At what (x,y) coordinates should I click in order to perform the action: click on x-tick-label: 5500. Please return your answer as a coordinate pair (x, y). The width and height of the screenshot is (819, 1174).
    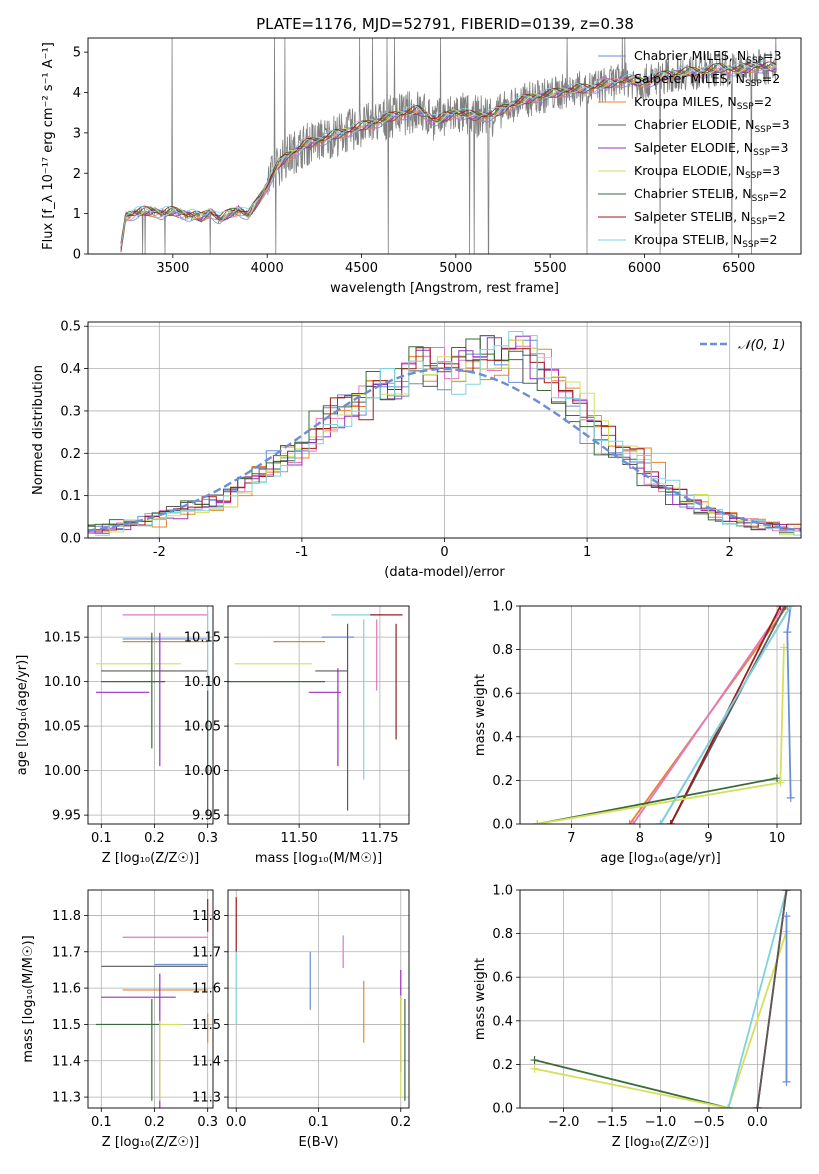
    Looking at the image, I should click on (550, 268).